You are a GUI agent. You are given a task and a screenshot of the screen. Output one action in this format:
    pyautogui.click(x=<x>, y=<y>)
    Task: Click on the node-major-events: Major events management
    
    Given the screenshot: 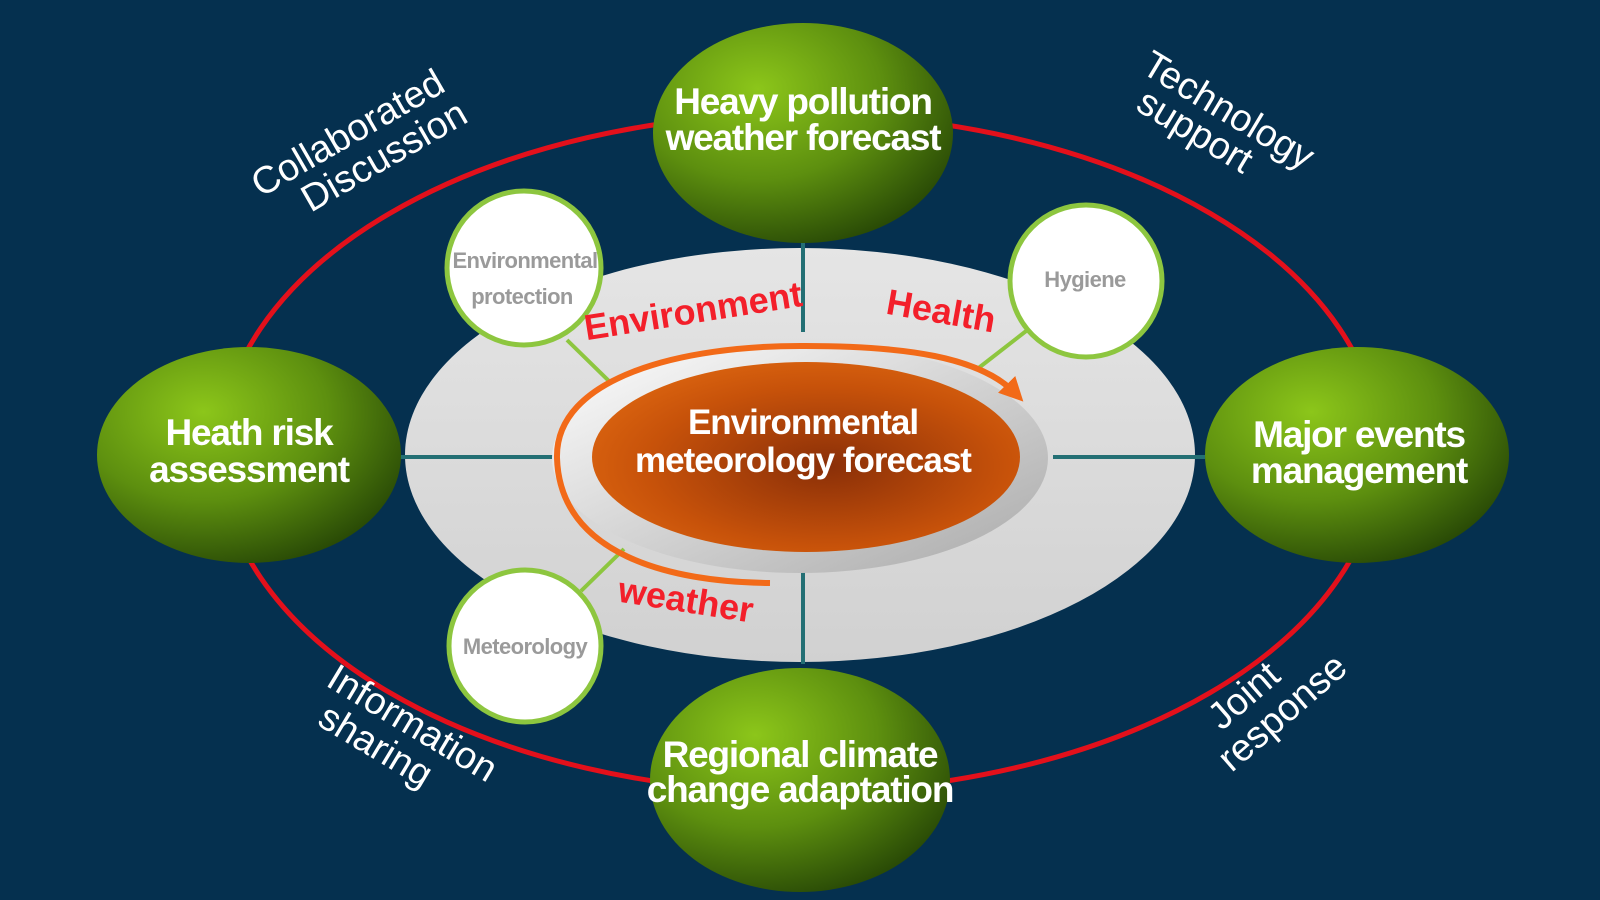 What is the action you would take?
    pyautogui.click(x=1357, y=455)
    